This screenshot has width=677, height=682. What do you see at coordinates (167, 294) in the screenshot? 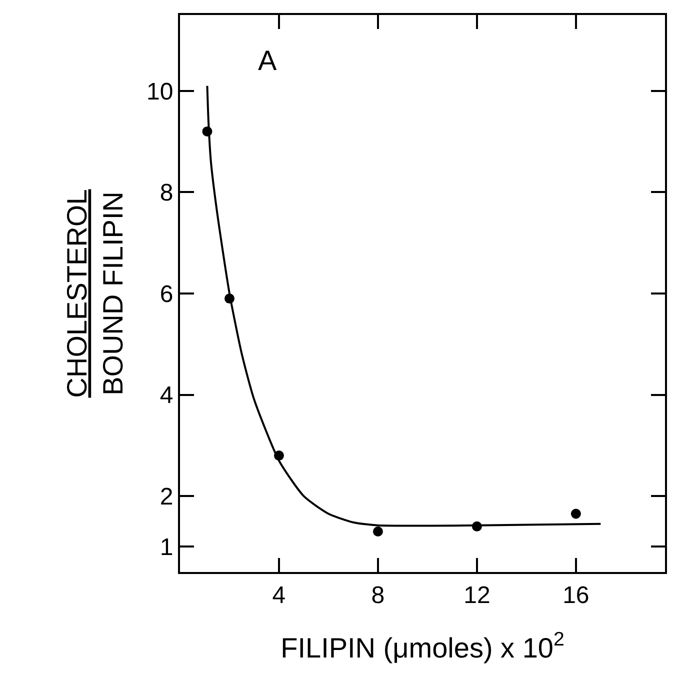
I see `y-tick-label: 6` at bounding box center [167, 294].